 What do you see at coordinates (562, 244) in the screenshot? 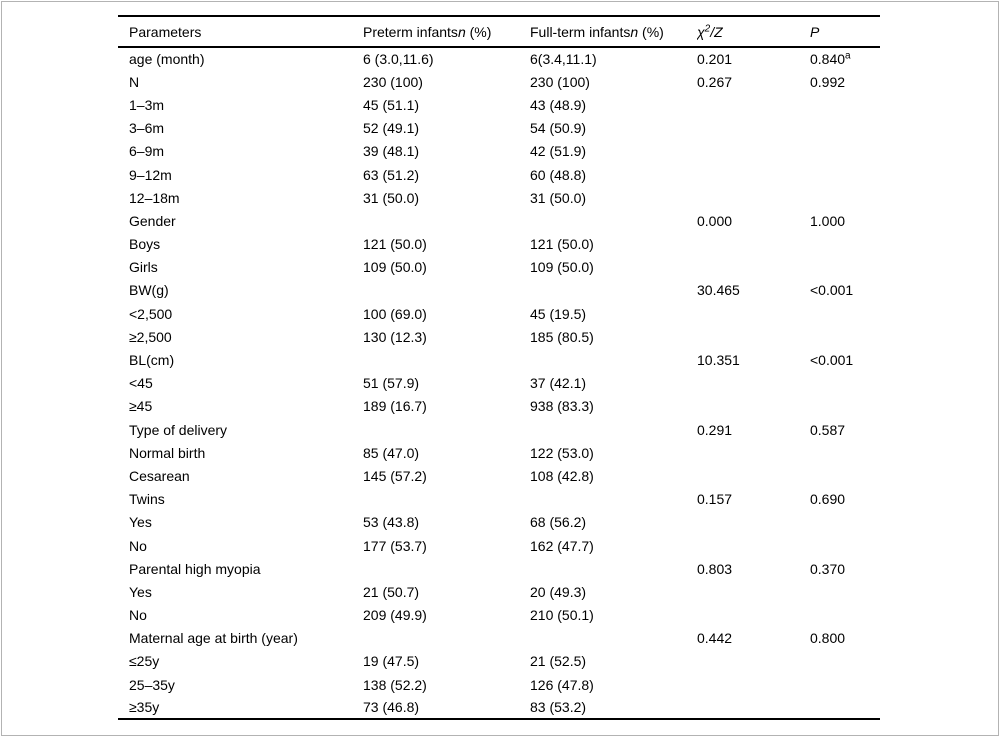
I see `fullterm-cell: 121 (50.0)` at bounding box center [562, 244].